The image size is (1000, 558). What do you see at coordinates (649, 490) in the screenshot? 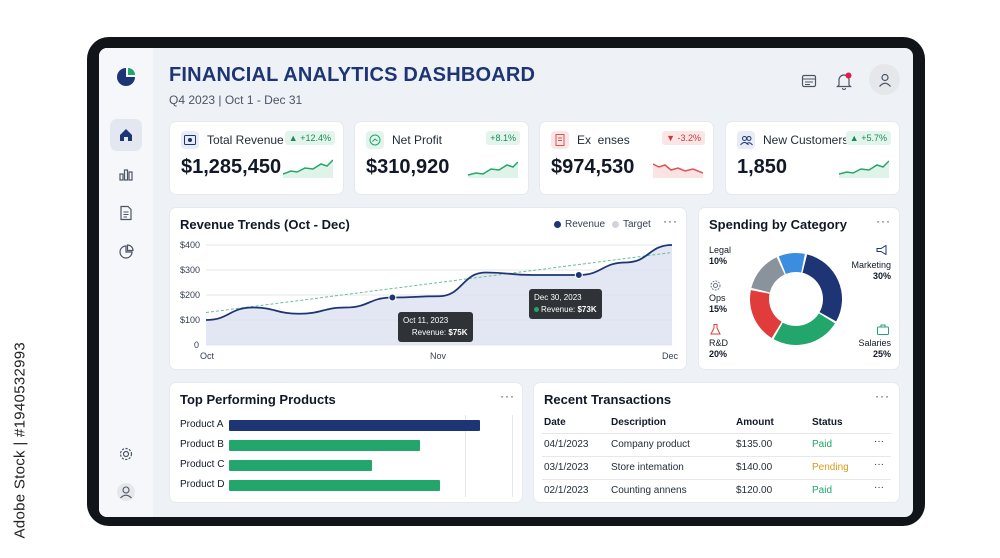
I see `tx-description: Counting annens` at bounding box center [649, 490].